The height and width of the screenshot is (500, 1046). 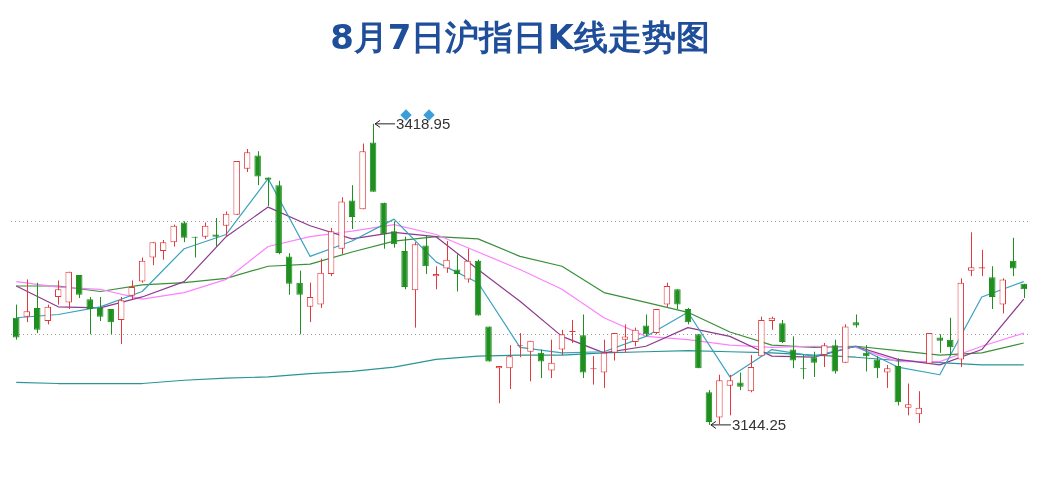 I want to click on annotation: 3418.95, so click(x=423, y=123).